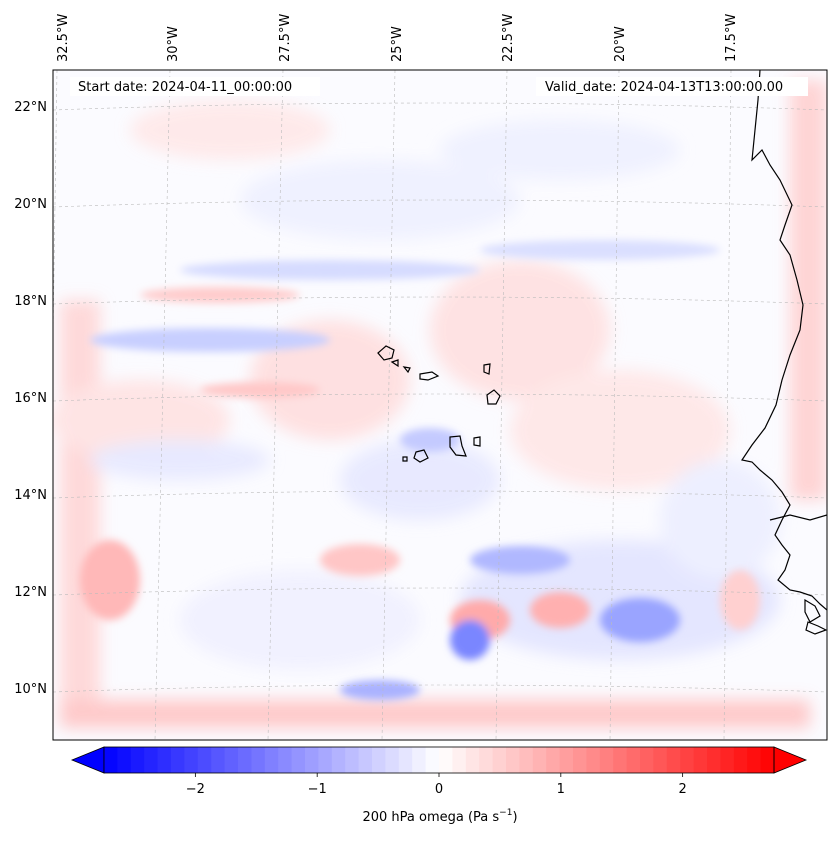 The height and width of the screenshot is (843, 837). I want to click on lon-label: 25°W, so click(397, 44).